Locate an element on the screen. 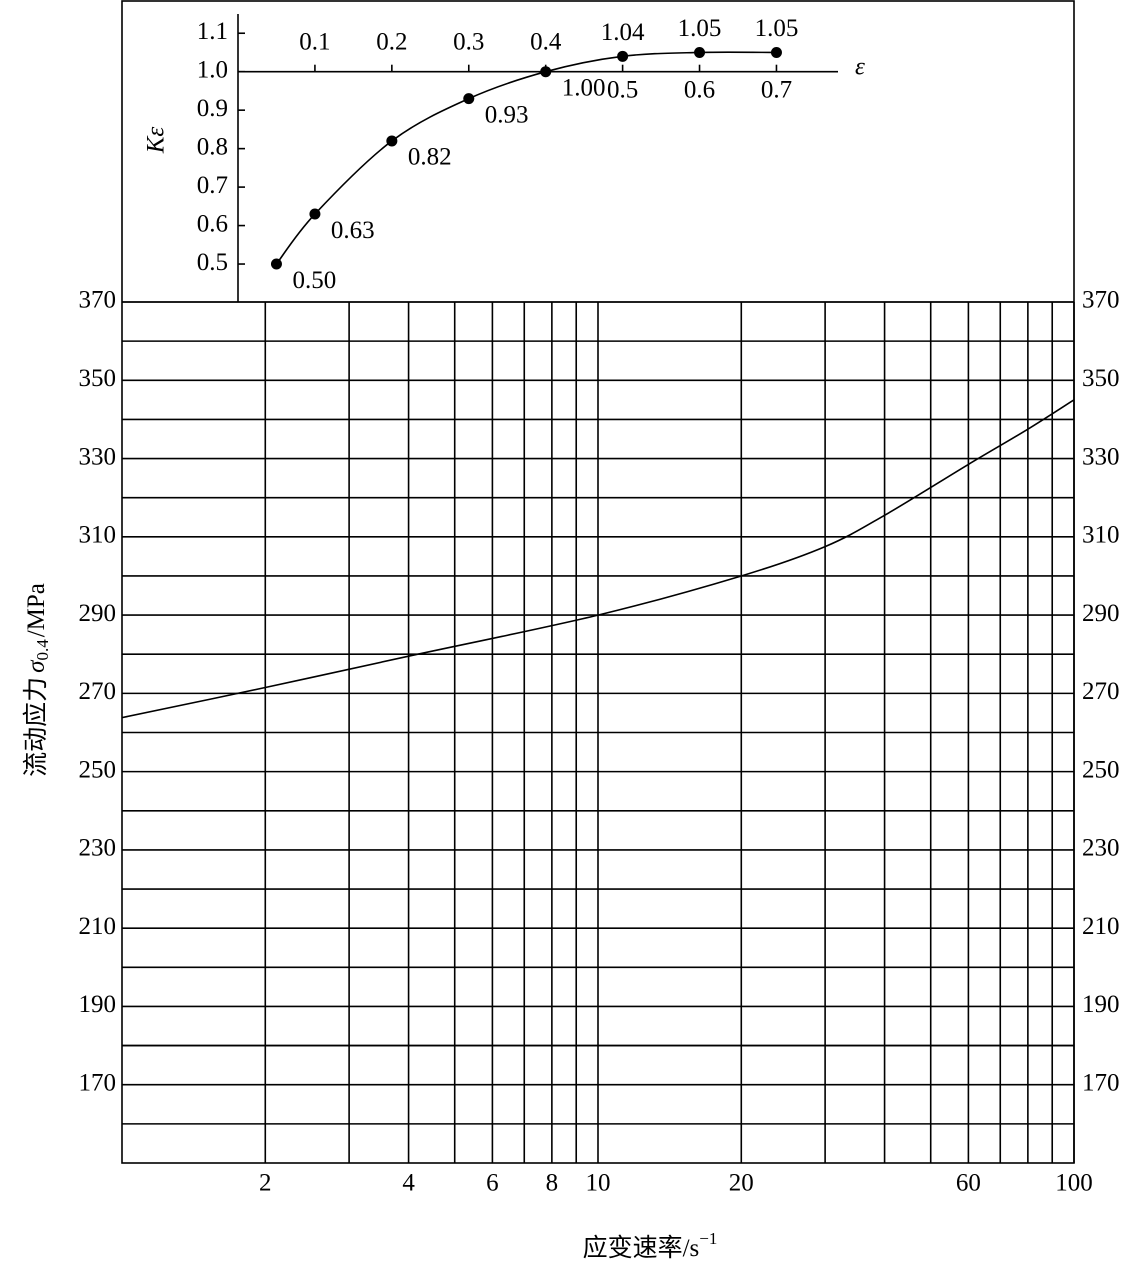 This screenshot has width=1126, height=1264. y-tick-label: 370 is located at coordinates (98, 300).